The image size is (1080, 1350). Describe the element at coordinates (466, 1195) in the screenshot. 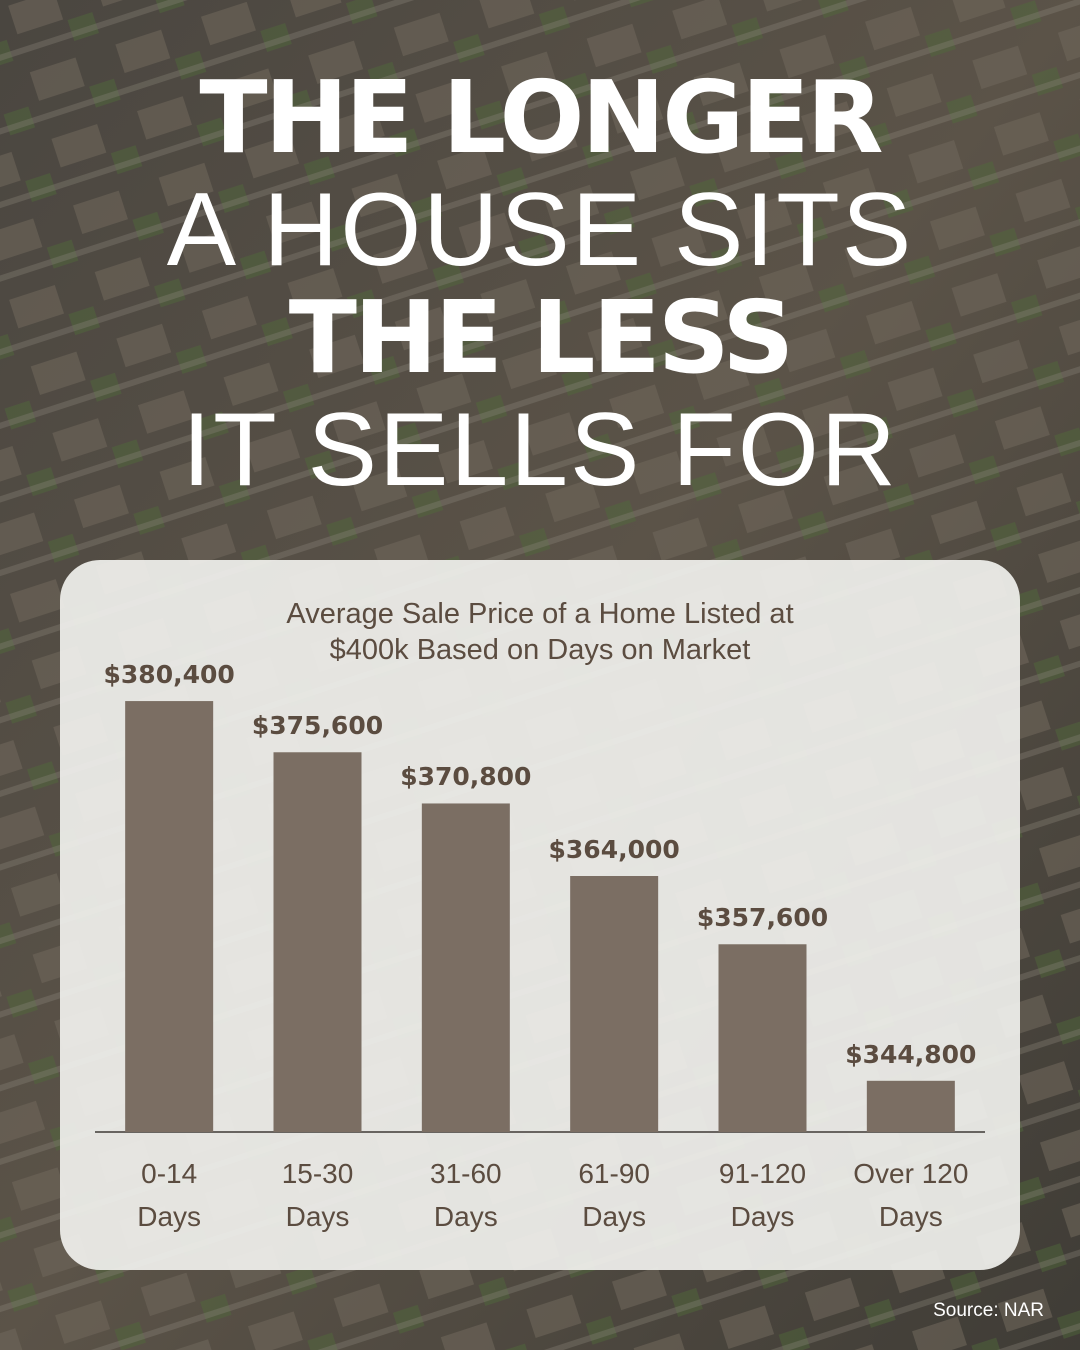

I see `x-tick-label: 31-60 Days` at that location.